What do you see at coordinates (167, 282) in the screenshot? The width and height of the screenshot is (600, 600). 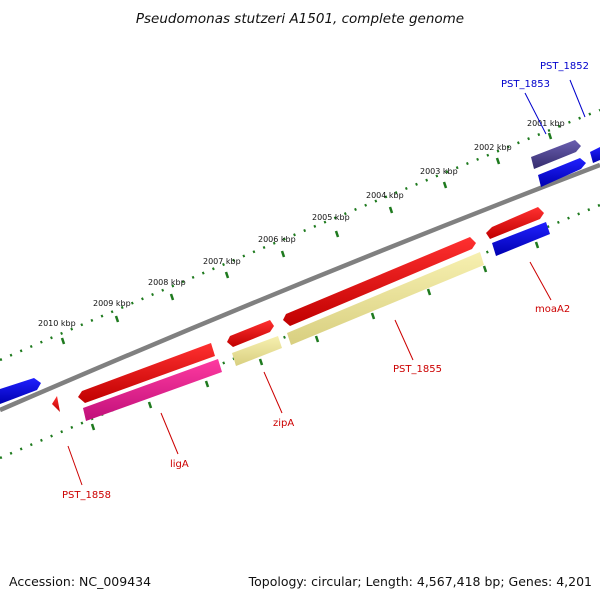 I see `tick-label-2008: 2008 kbp` at bounding box center [167, 282].